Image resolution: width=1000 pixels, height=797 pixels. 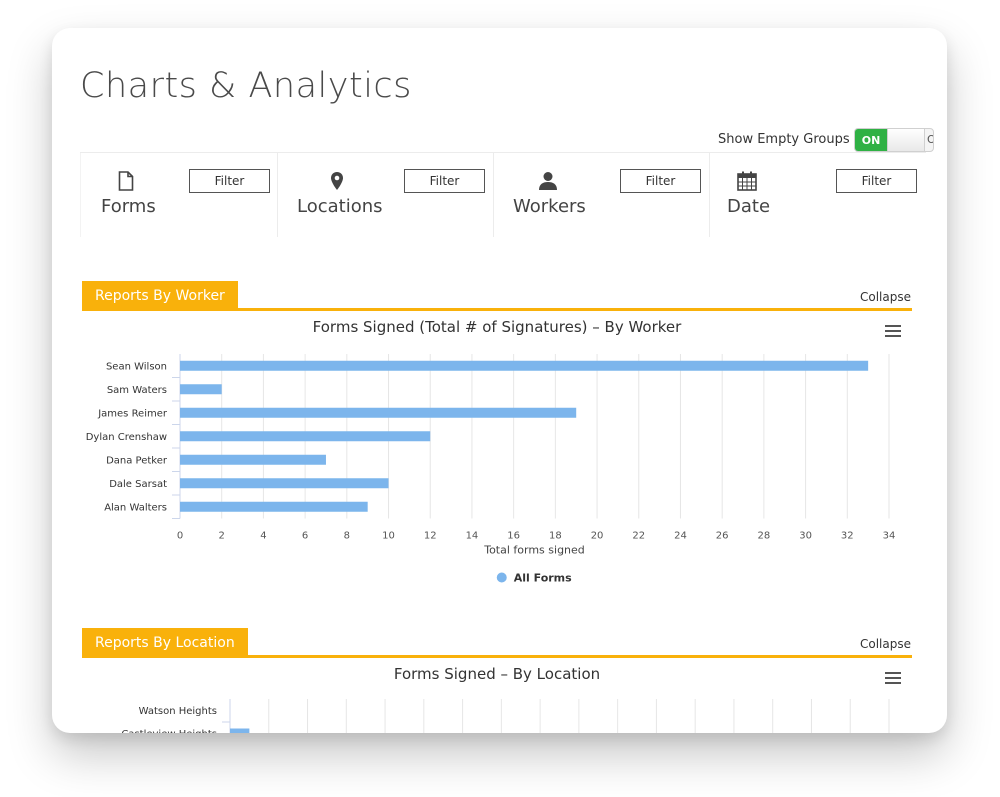 What do you see at coordinates (180, 536) in the screenshot?
I see `x-tick-label-0: 0` at bounding box center [180, 536].